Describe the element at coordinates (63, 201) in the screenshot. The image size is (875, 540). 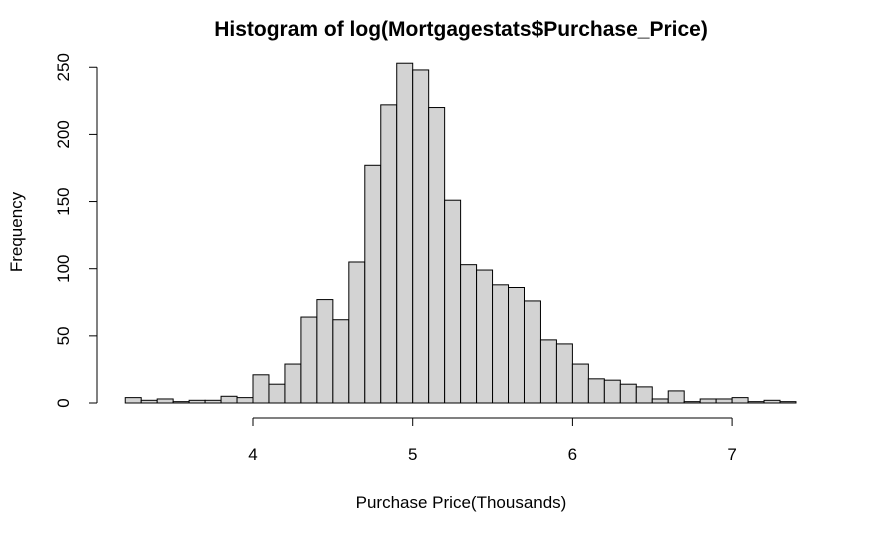
I see `y-tick-label: 150` at that location.